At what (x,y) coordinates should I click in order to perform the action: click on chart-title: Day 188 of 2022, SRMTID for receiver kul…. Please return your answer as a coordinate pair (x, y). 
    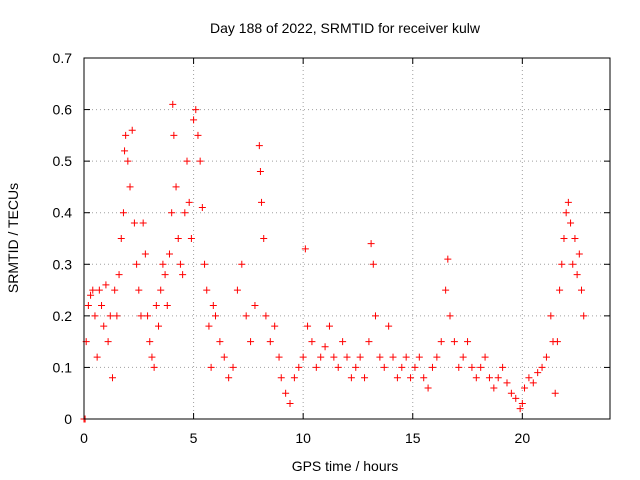
    Looking at the image, I should click on (345, 28).